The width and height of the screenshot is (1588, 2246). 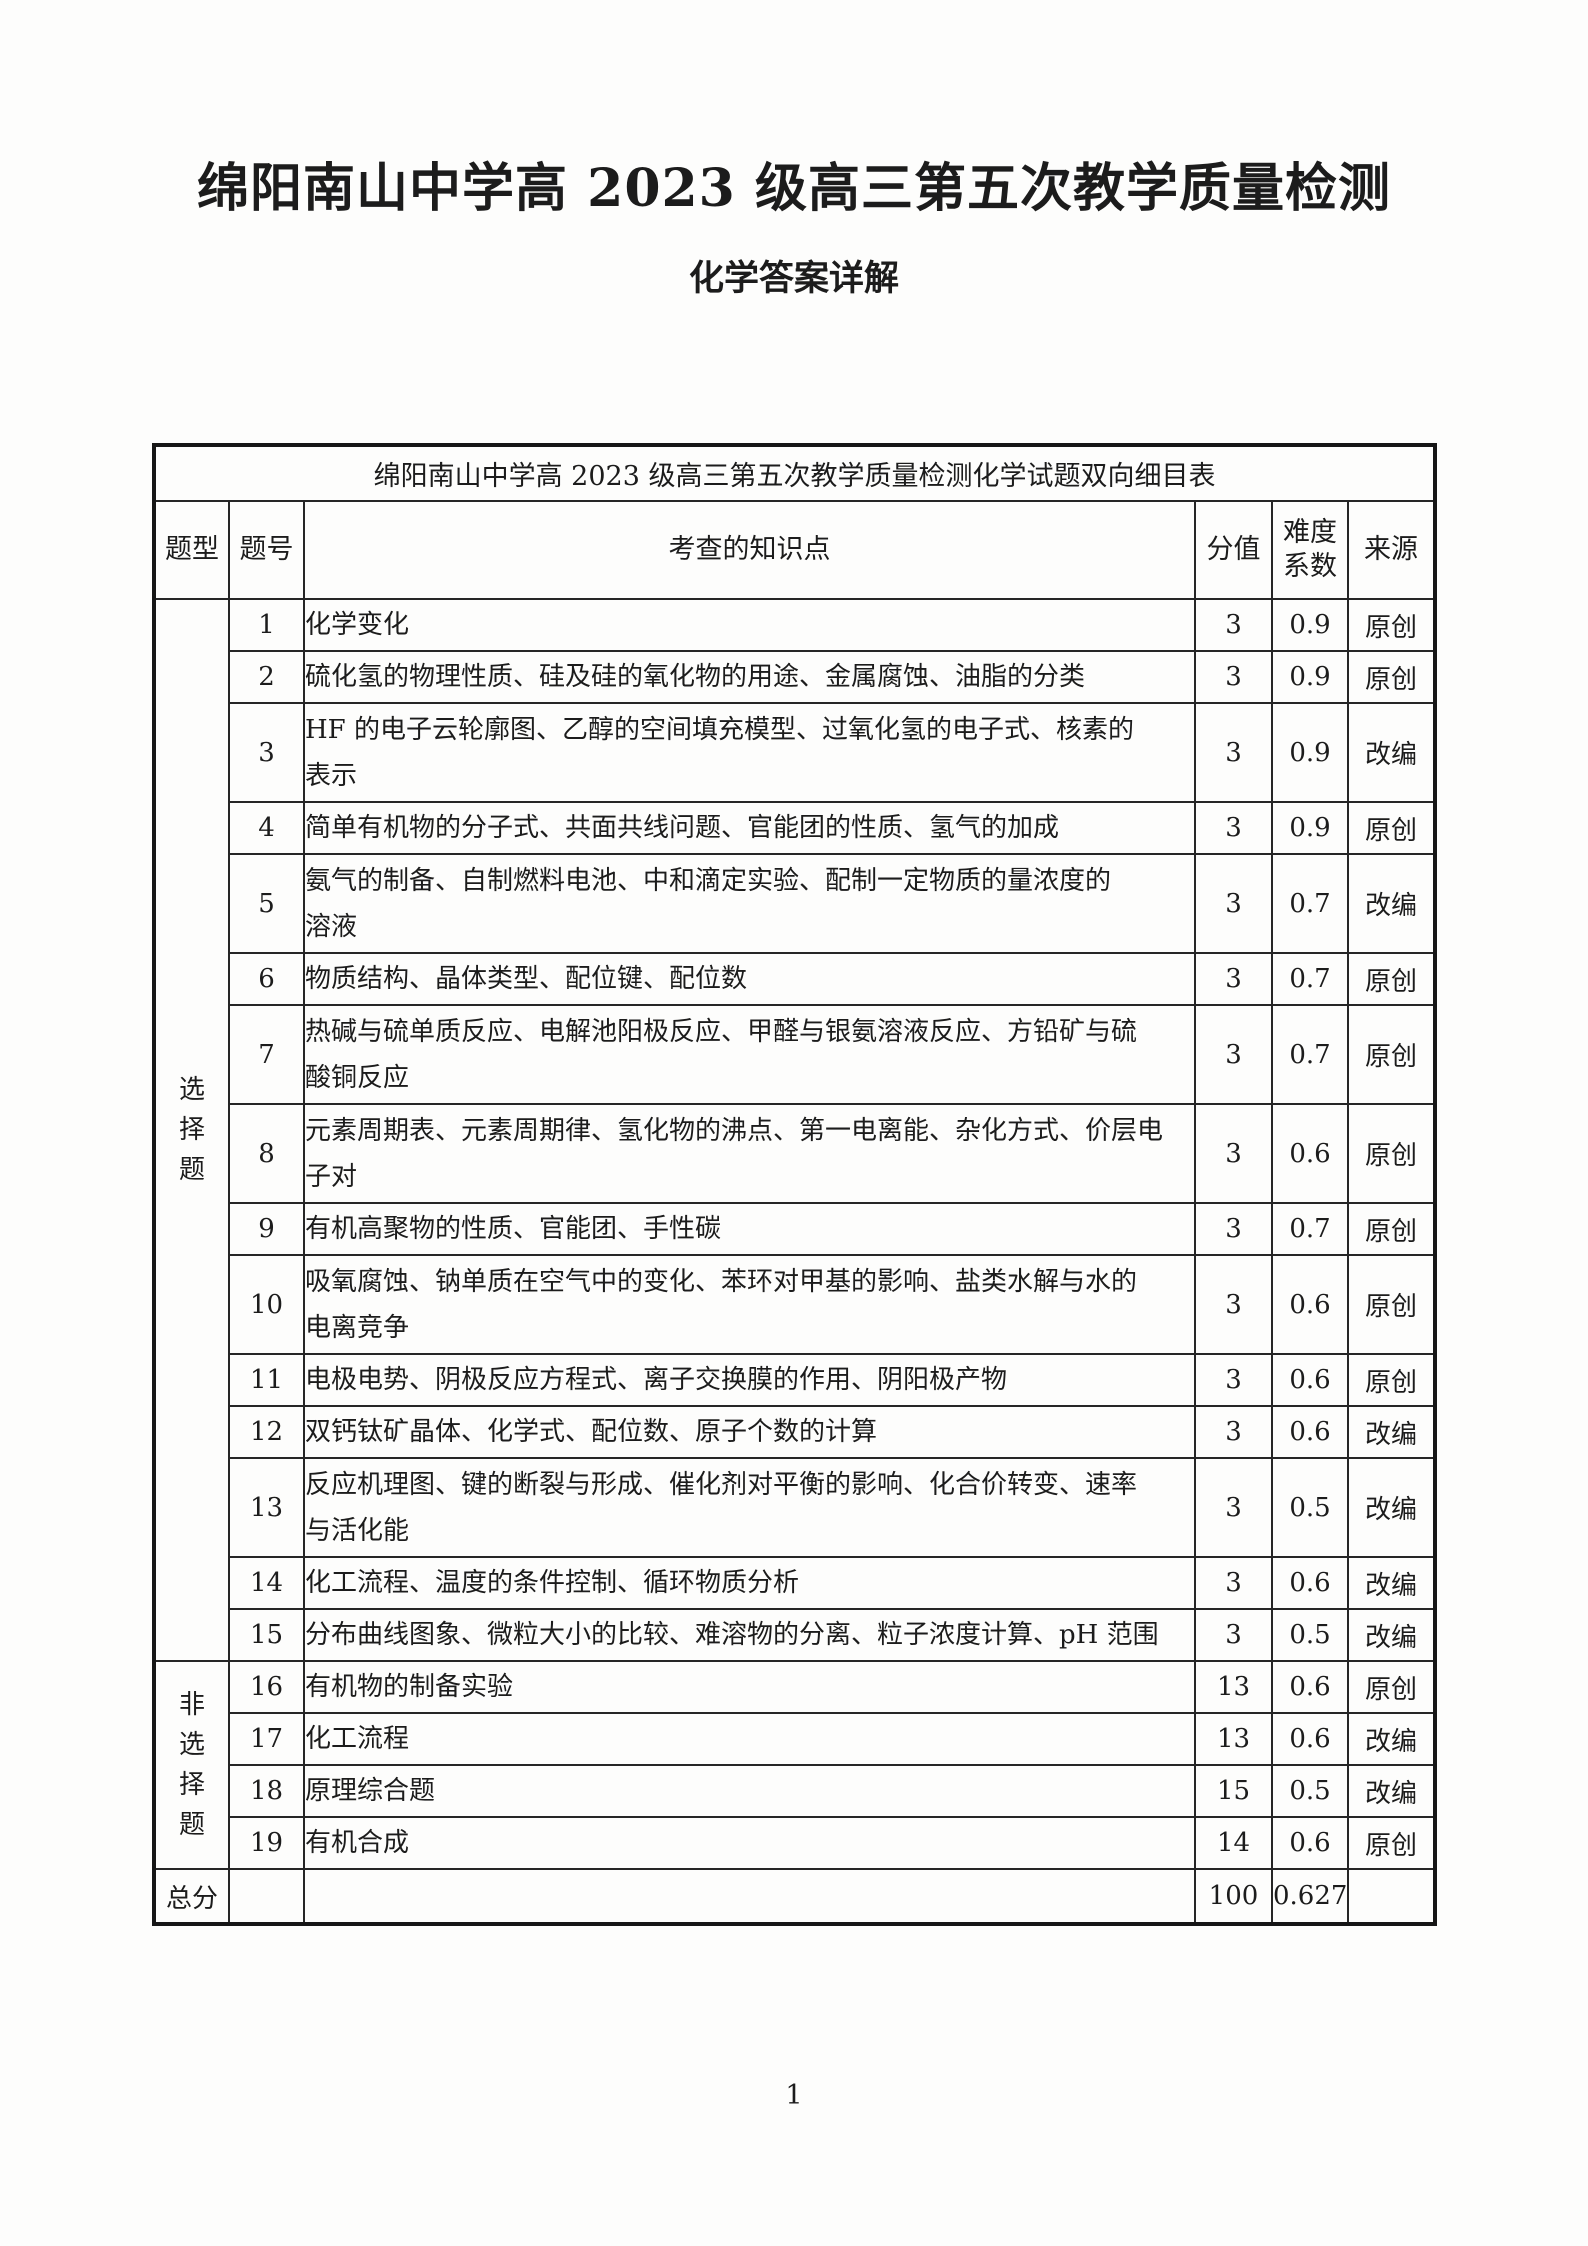 I want to click on table-header-row: 题型 题号 考查的知识点 分值 难度系数 来源, so click(x=795, y=550).